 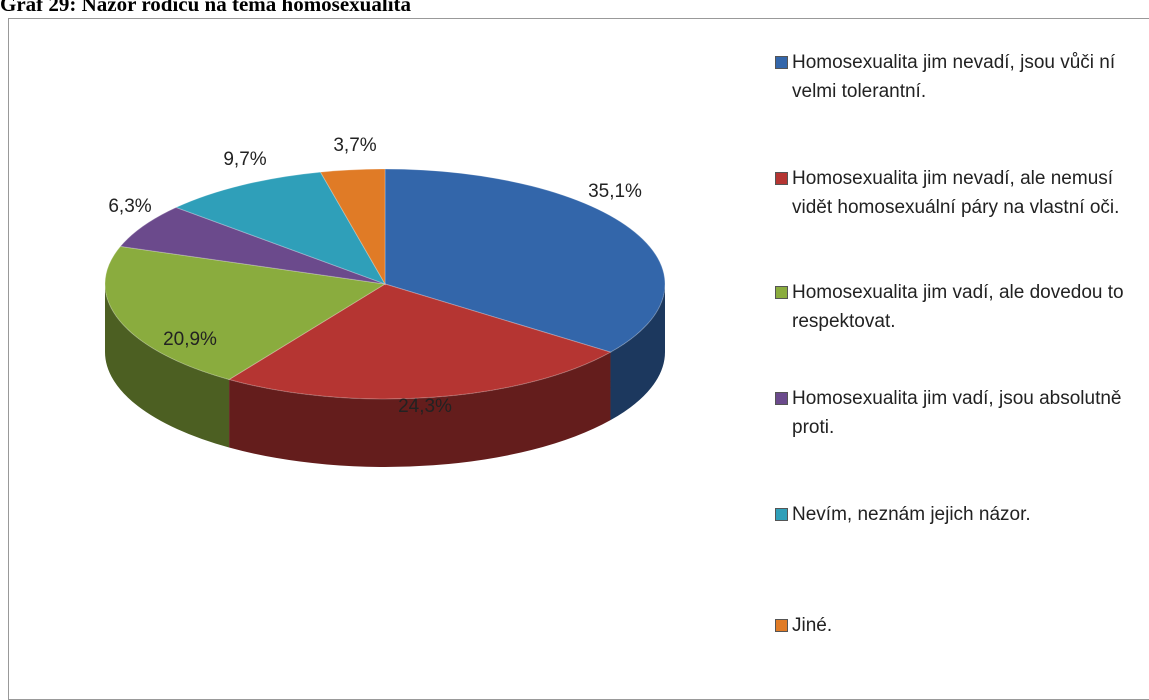 What do you see at coordinates (425, 406) in the screenshot?
I see `data-label: 24,3%` at bounding box center [425, 406].